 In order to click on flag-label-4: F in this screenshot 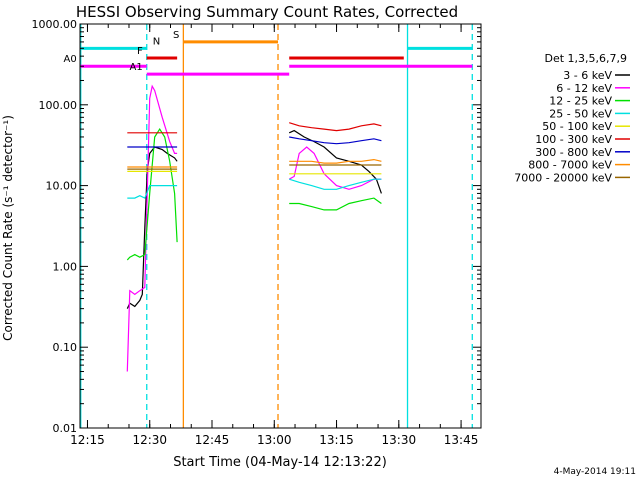, I will do `click(140, 51)`.